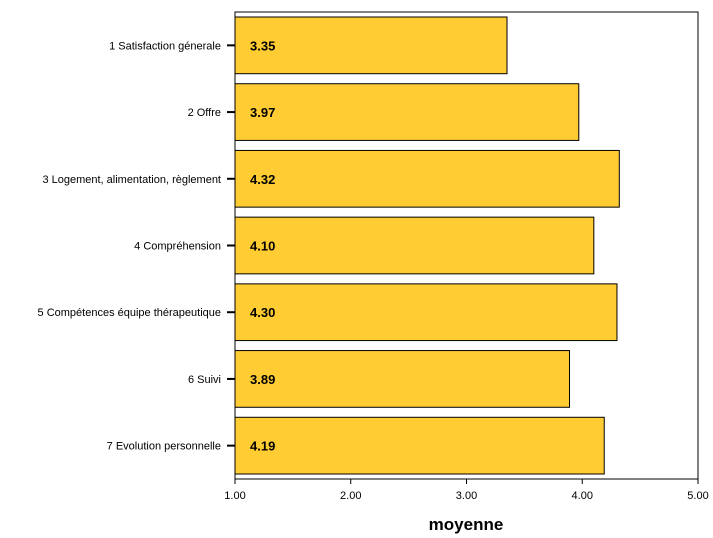 The width and height of the screenshot is (713, 538). I want to click on x-tick-label: 2.00, so click(350, 496).